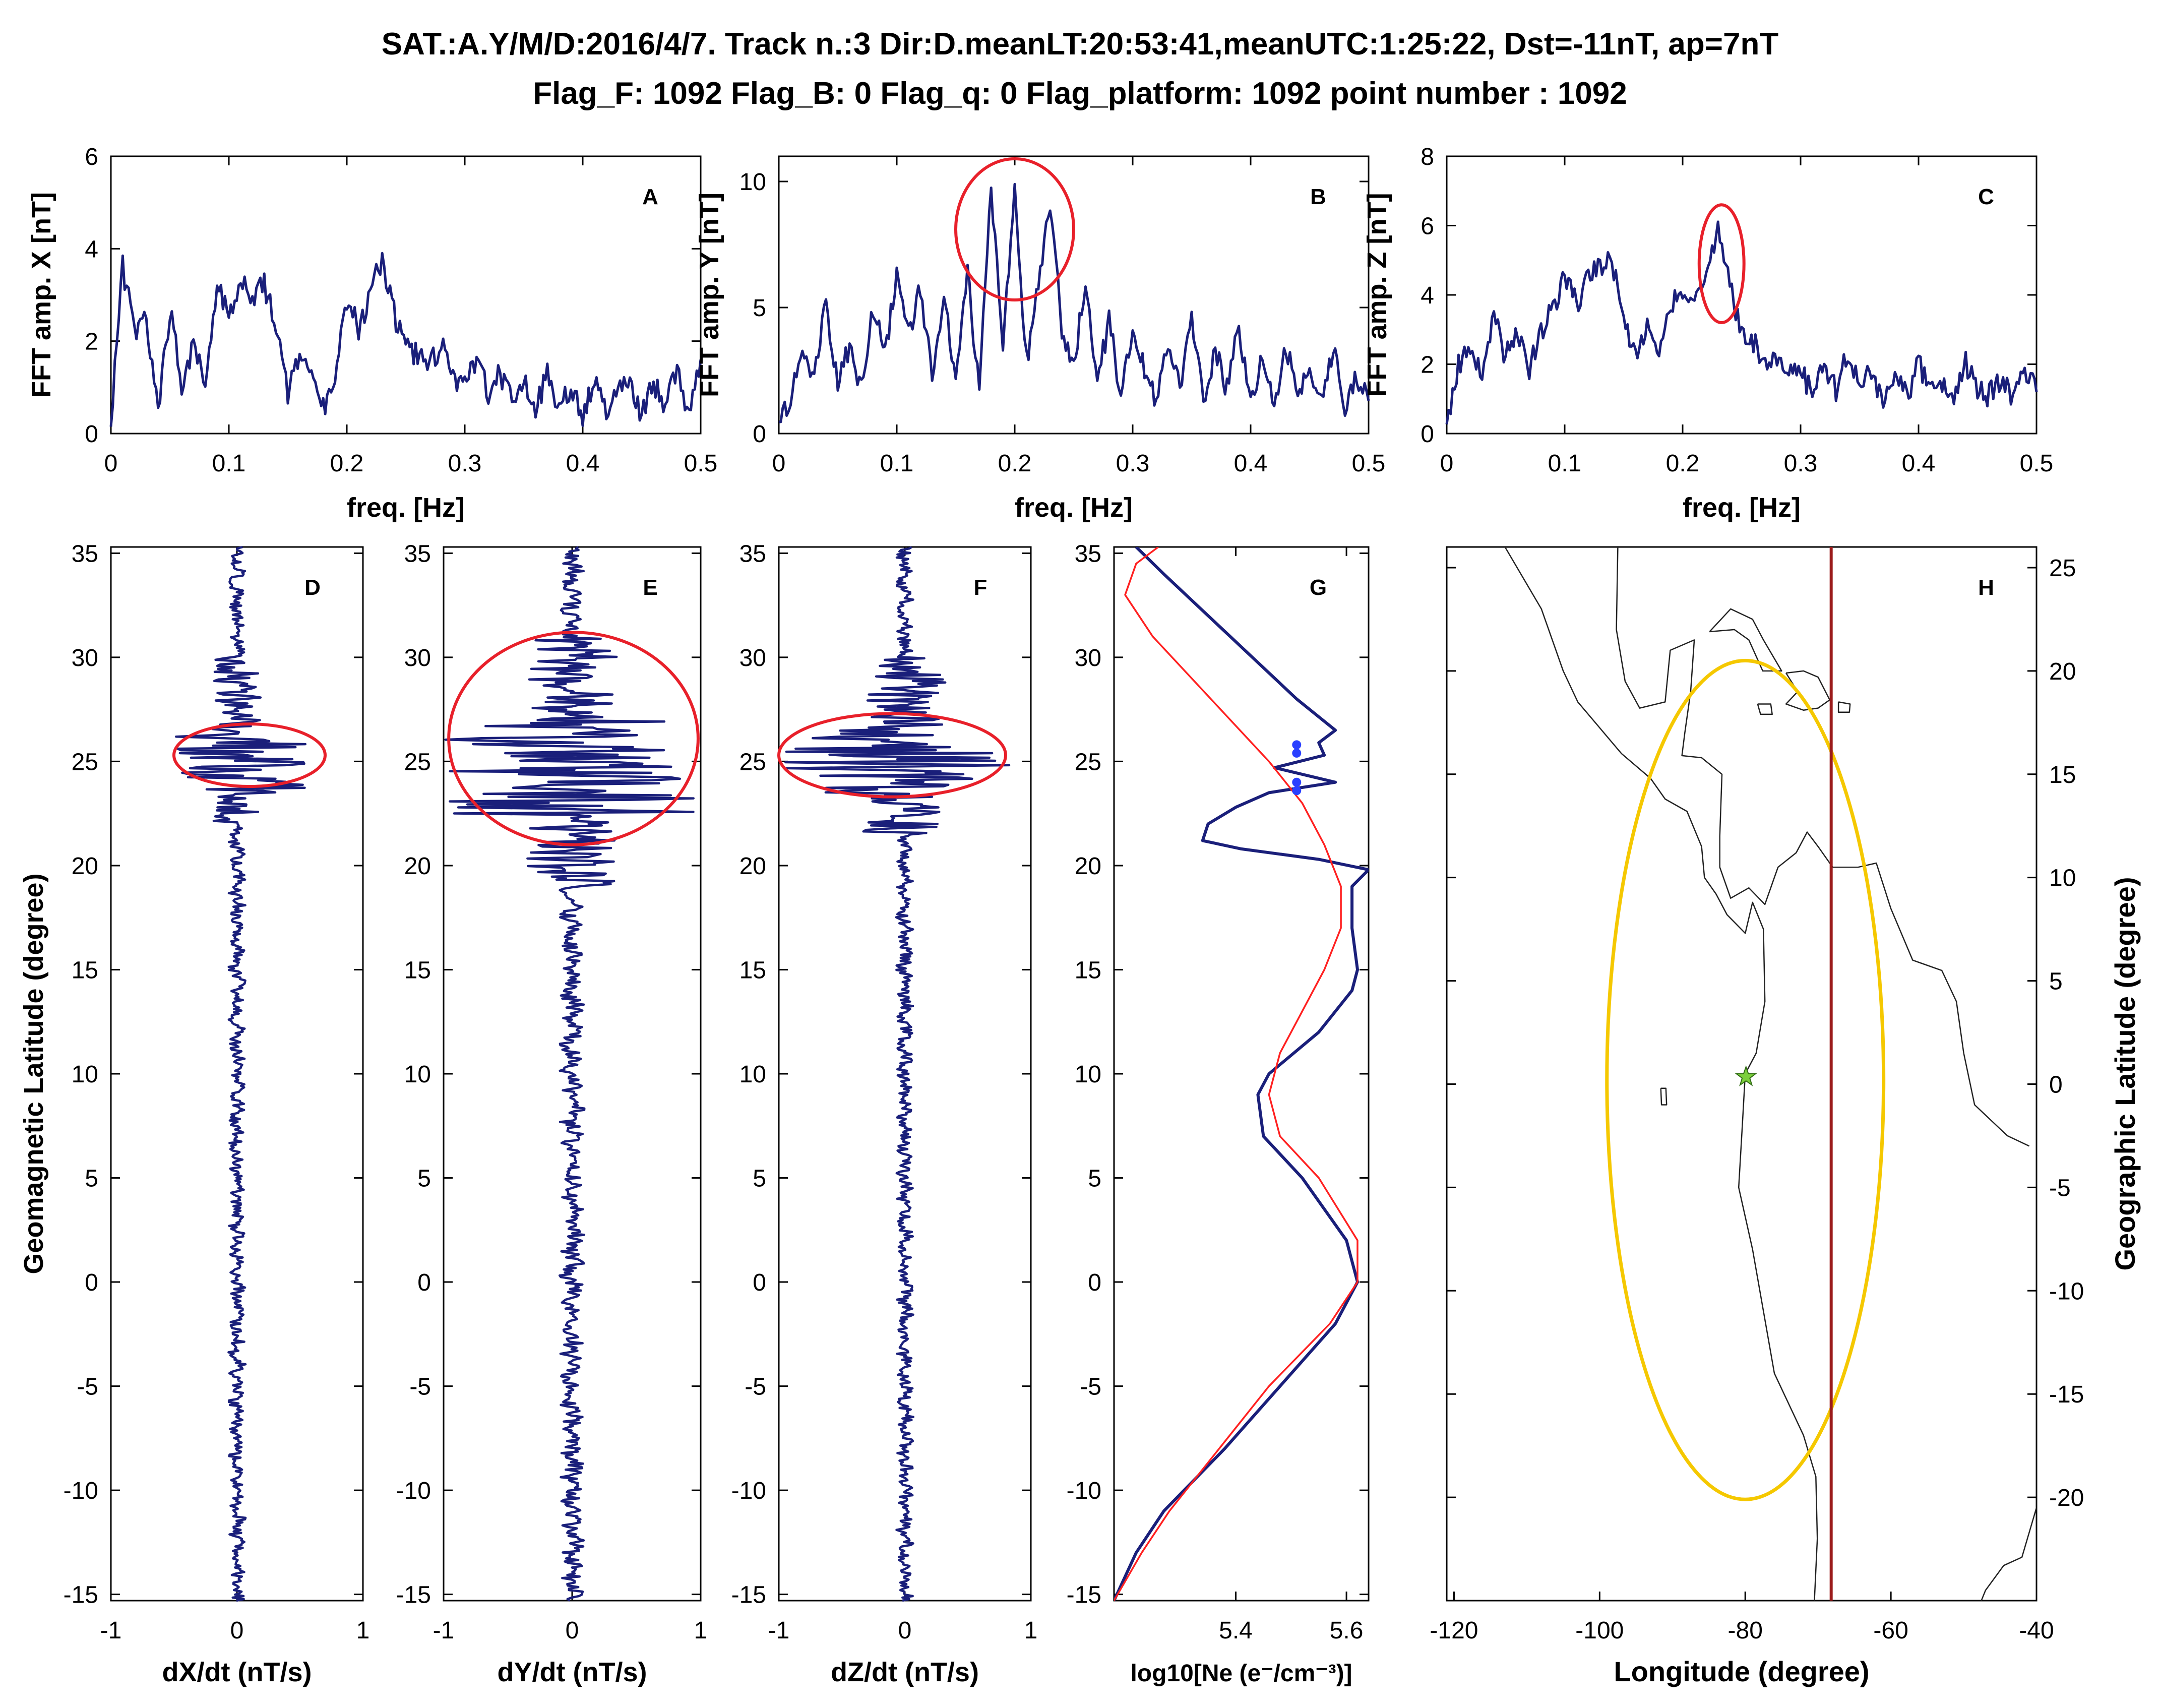 The height and width of the screenshot is (1708, 2160). Describe the element at coordinates (1427, 157) in the screenshot. I see `y-tick-label: 8` at that location.